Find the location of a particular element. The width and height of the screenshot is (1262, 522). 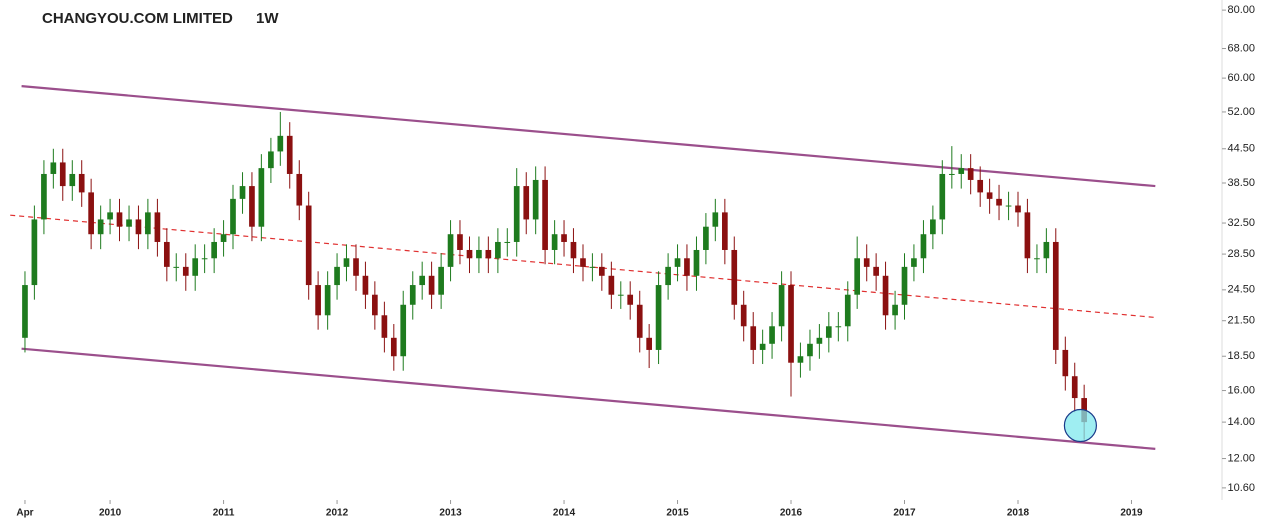

y-tick-label: 28.50 is located at coordinates (1241, 254).